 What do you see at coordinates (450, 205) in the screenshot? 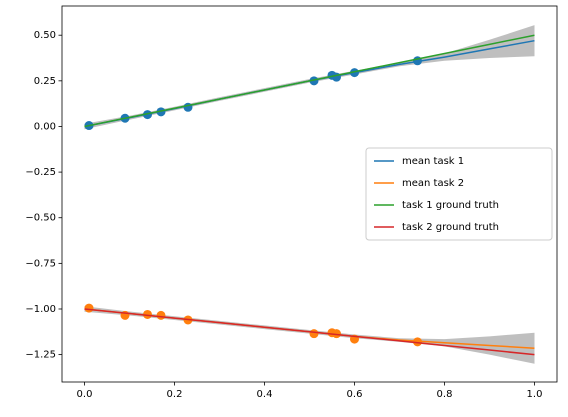
I see `legend-label: task 1 ground truth` at bounding box center [450, 205].